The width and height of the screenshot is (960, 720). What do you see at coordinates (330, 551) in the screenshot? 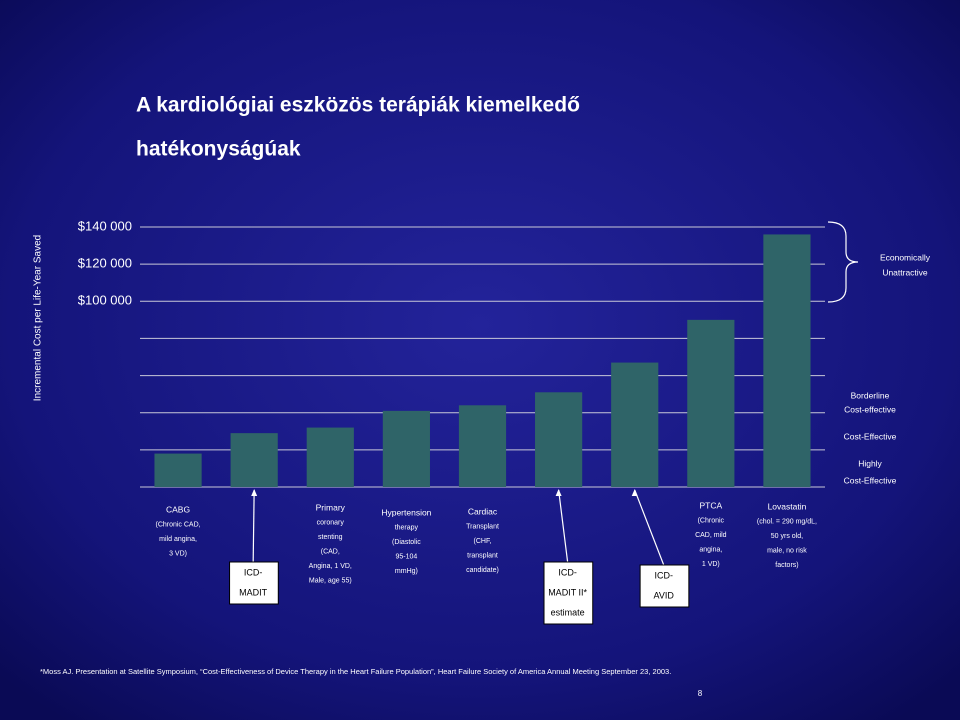
I see `category-label: (CAD,` at bounding box center [330, 551].